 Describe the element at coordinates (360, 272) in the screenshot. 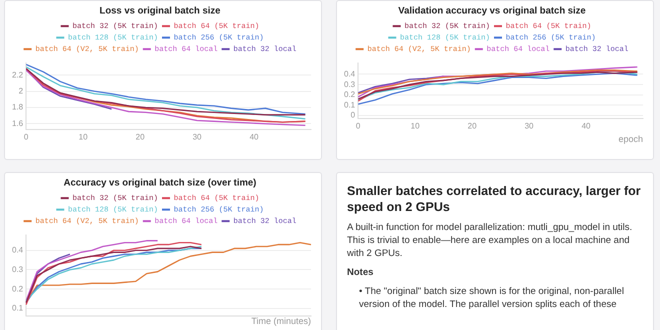

I see `text: Notes` at that location.